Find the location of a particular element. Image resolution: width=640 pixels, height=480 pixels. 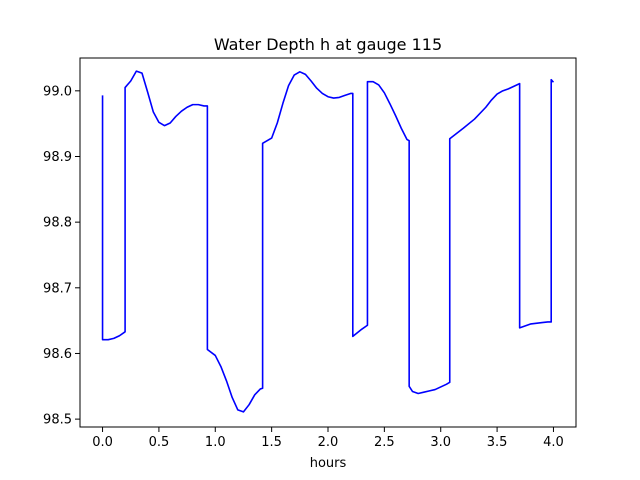

y-axis-ticks: 98.5 98.6 98.7 98.8 98.9 99.0 is located at coordinates (61, 256).